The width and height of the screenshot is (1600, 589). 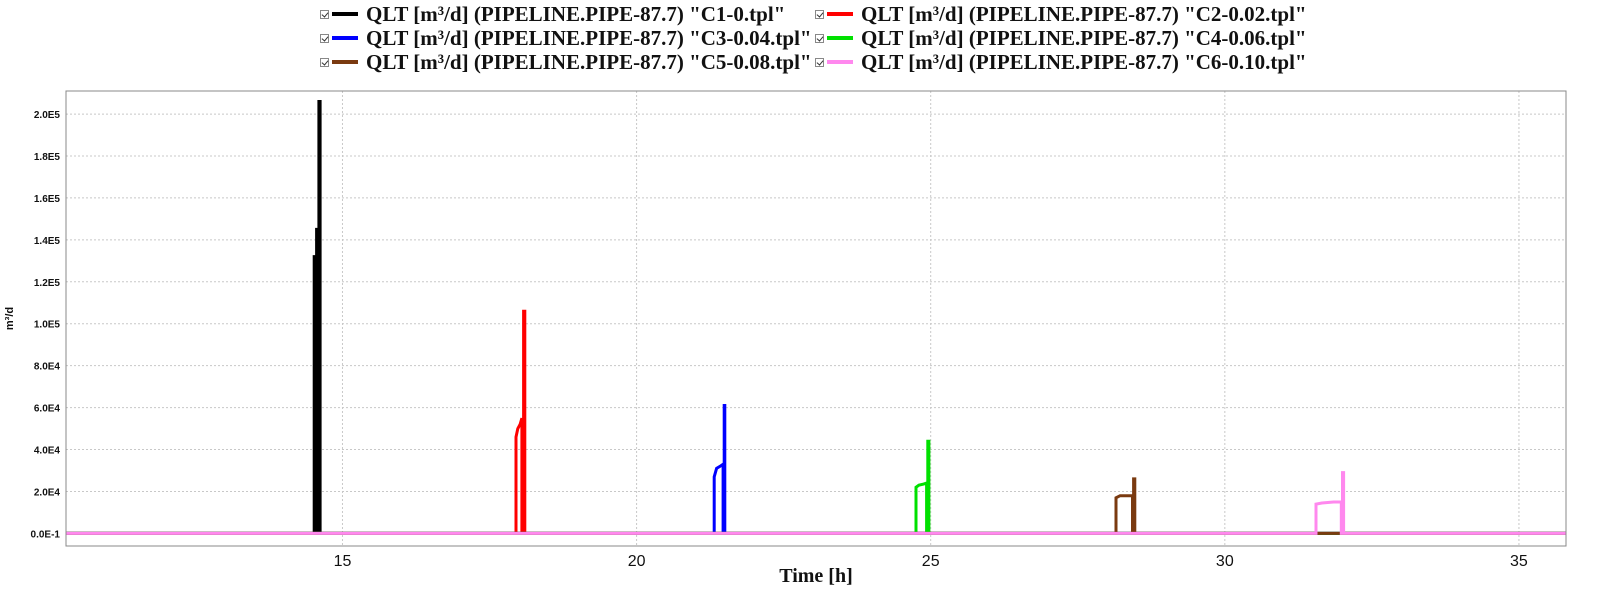 What do you see at coordinates (47, 241) in the screenshot?
I see `y-tick-label: 1.4E5` at bounding box center [47, 241].